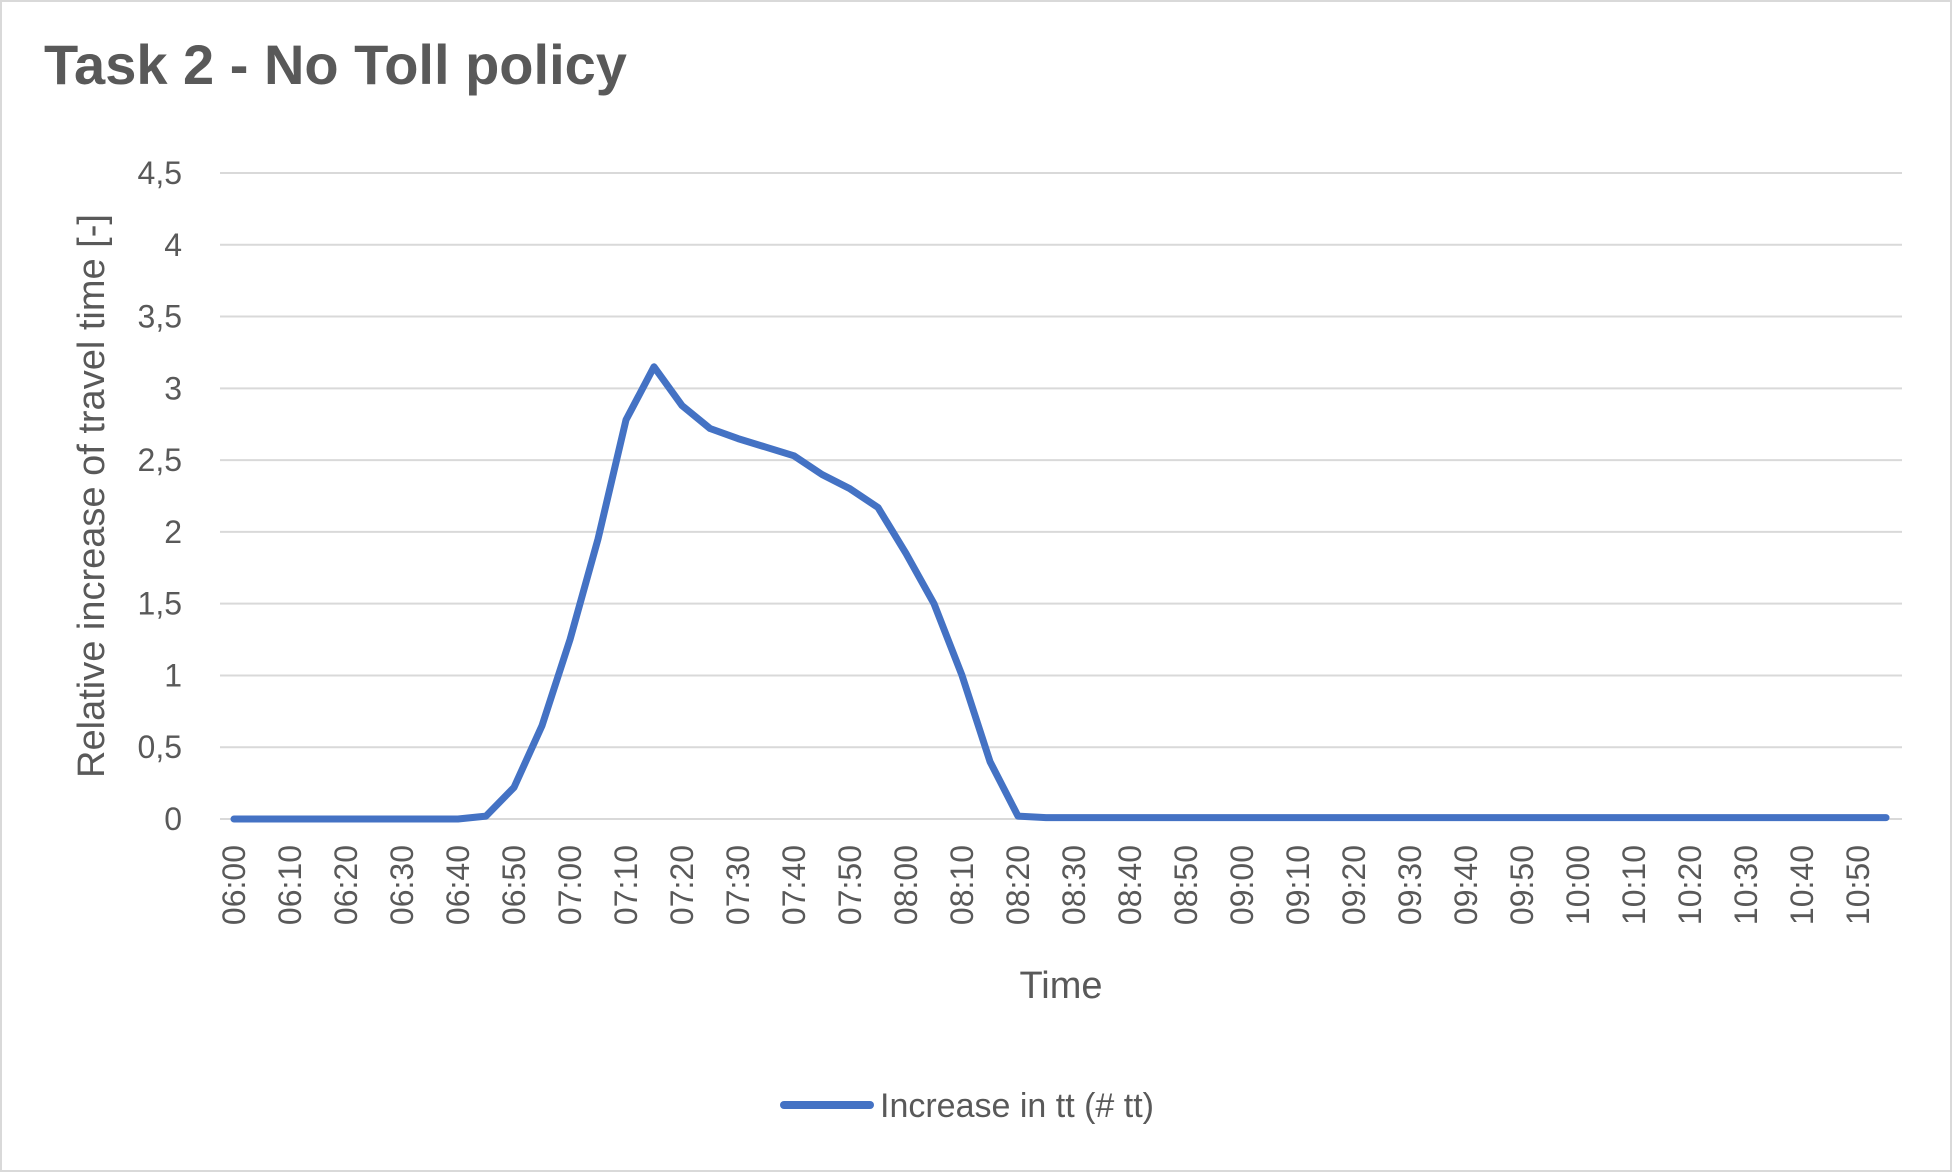  I want to click on x-tick-label: 06:30, so click(402, 885).